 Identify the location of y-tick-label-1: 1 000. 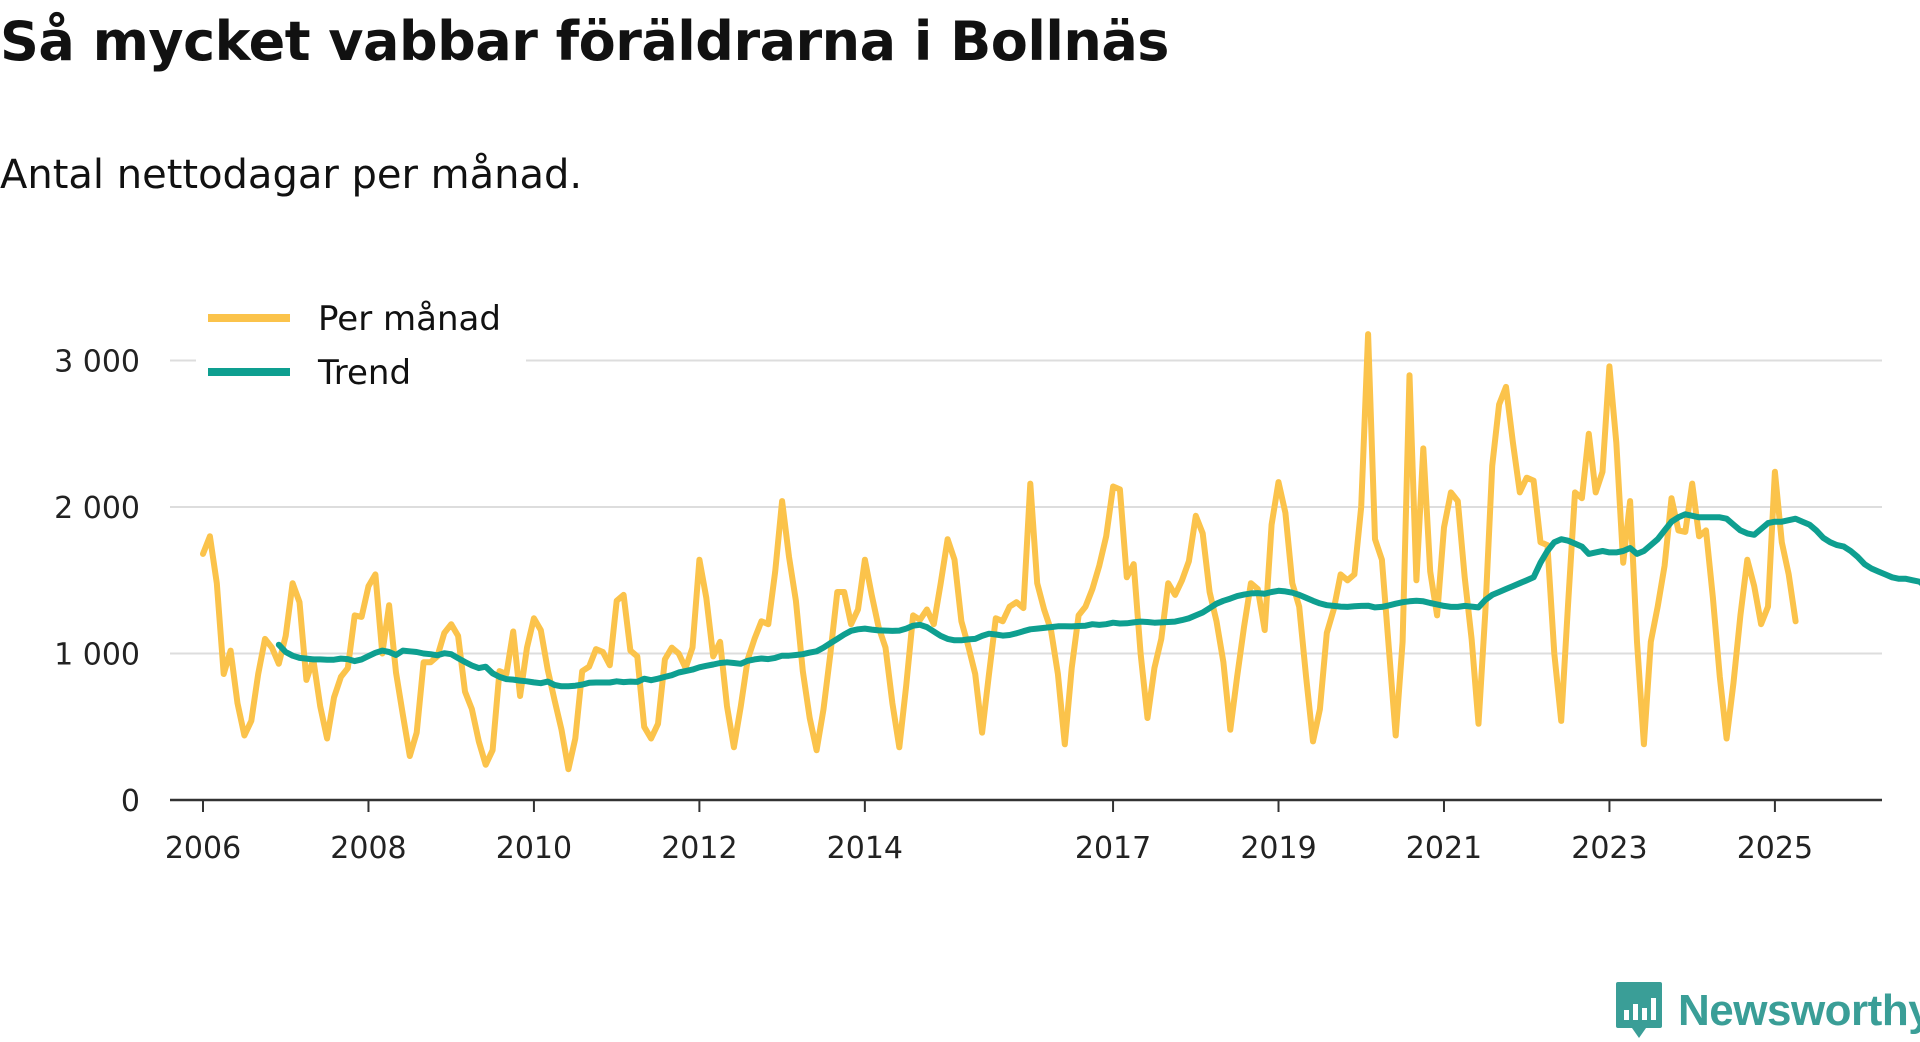
(97, 655).